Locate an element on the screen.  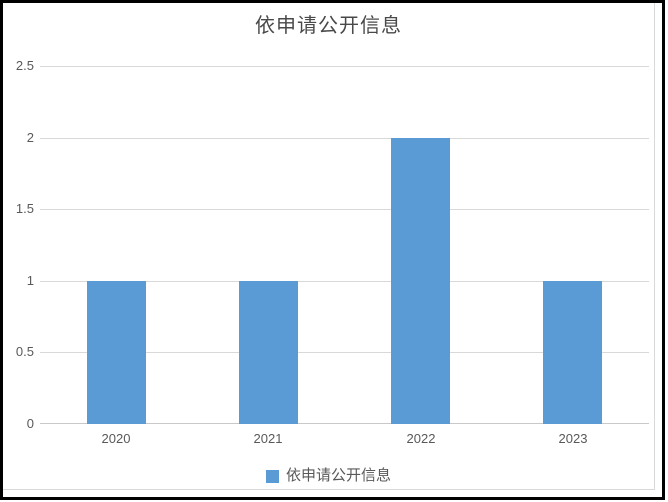
x-axis-line is located at coordinates (344, 423).